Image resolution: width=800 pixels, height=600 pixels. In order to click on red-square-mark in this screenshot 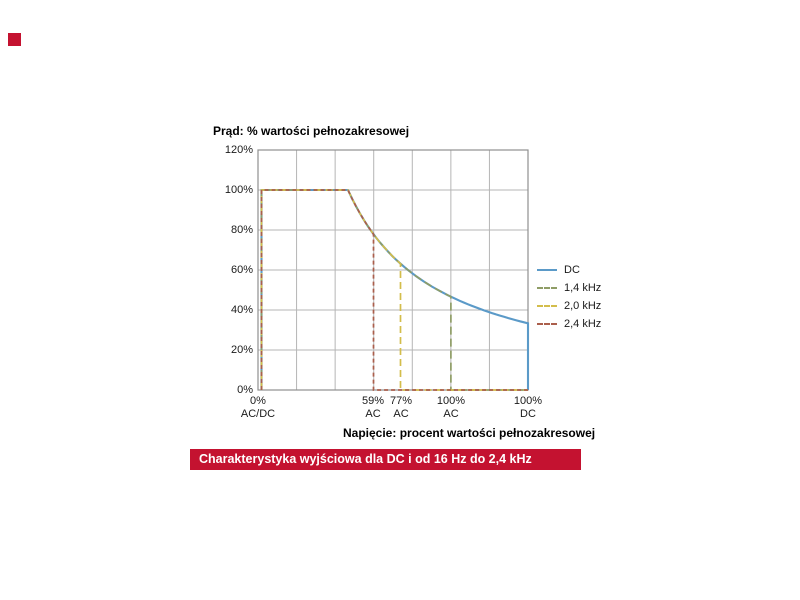, I will do `click(14, 39)`.